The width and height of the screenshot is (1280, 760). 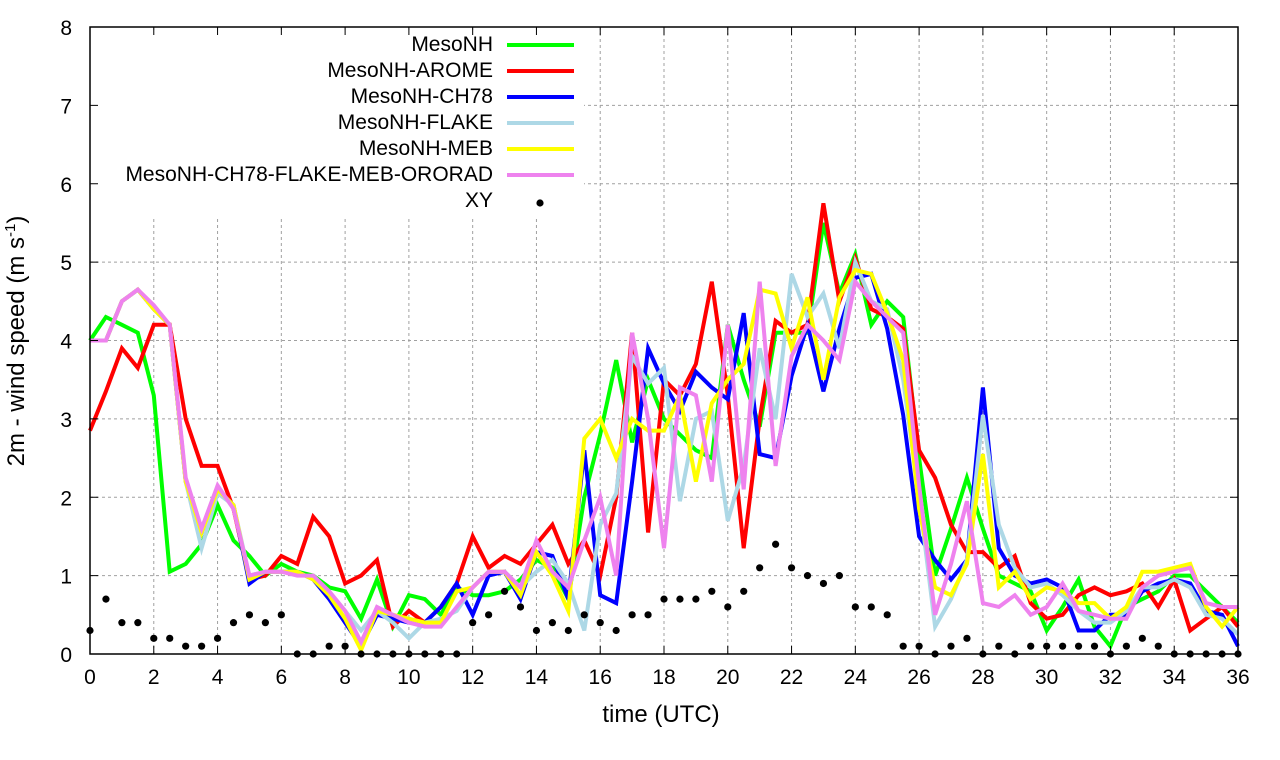 I want to click on x-tick-label: 32, so click(x=1110, y=677).